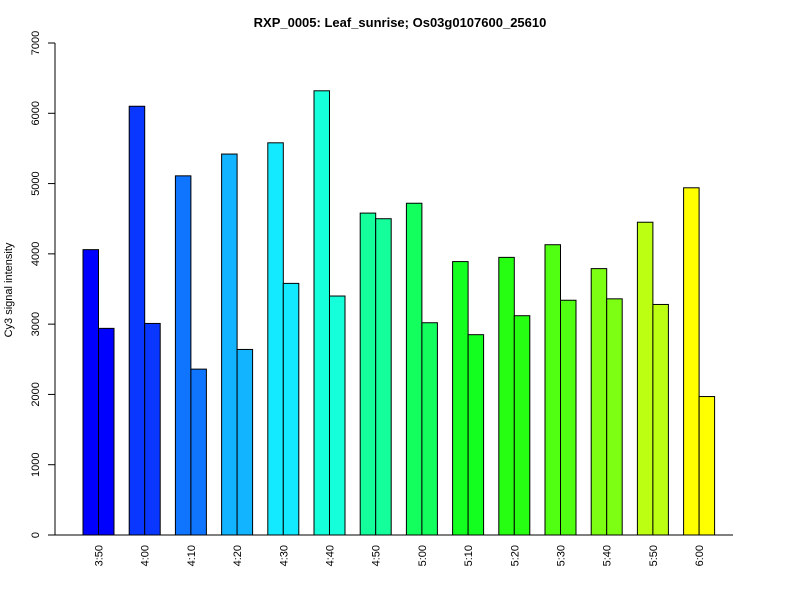  I want to click on y-tick-label: 6000, so click(36, 113).